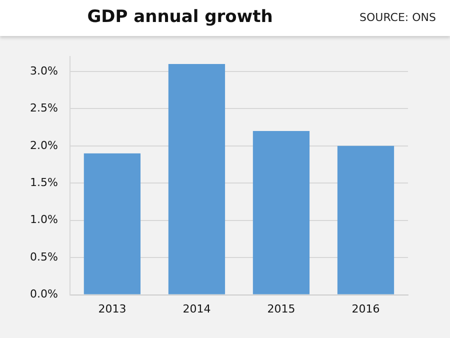  Describe the element at coordinates (196, 309) in the screenshot. I see `x-tick-label: 2014` at that location.